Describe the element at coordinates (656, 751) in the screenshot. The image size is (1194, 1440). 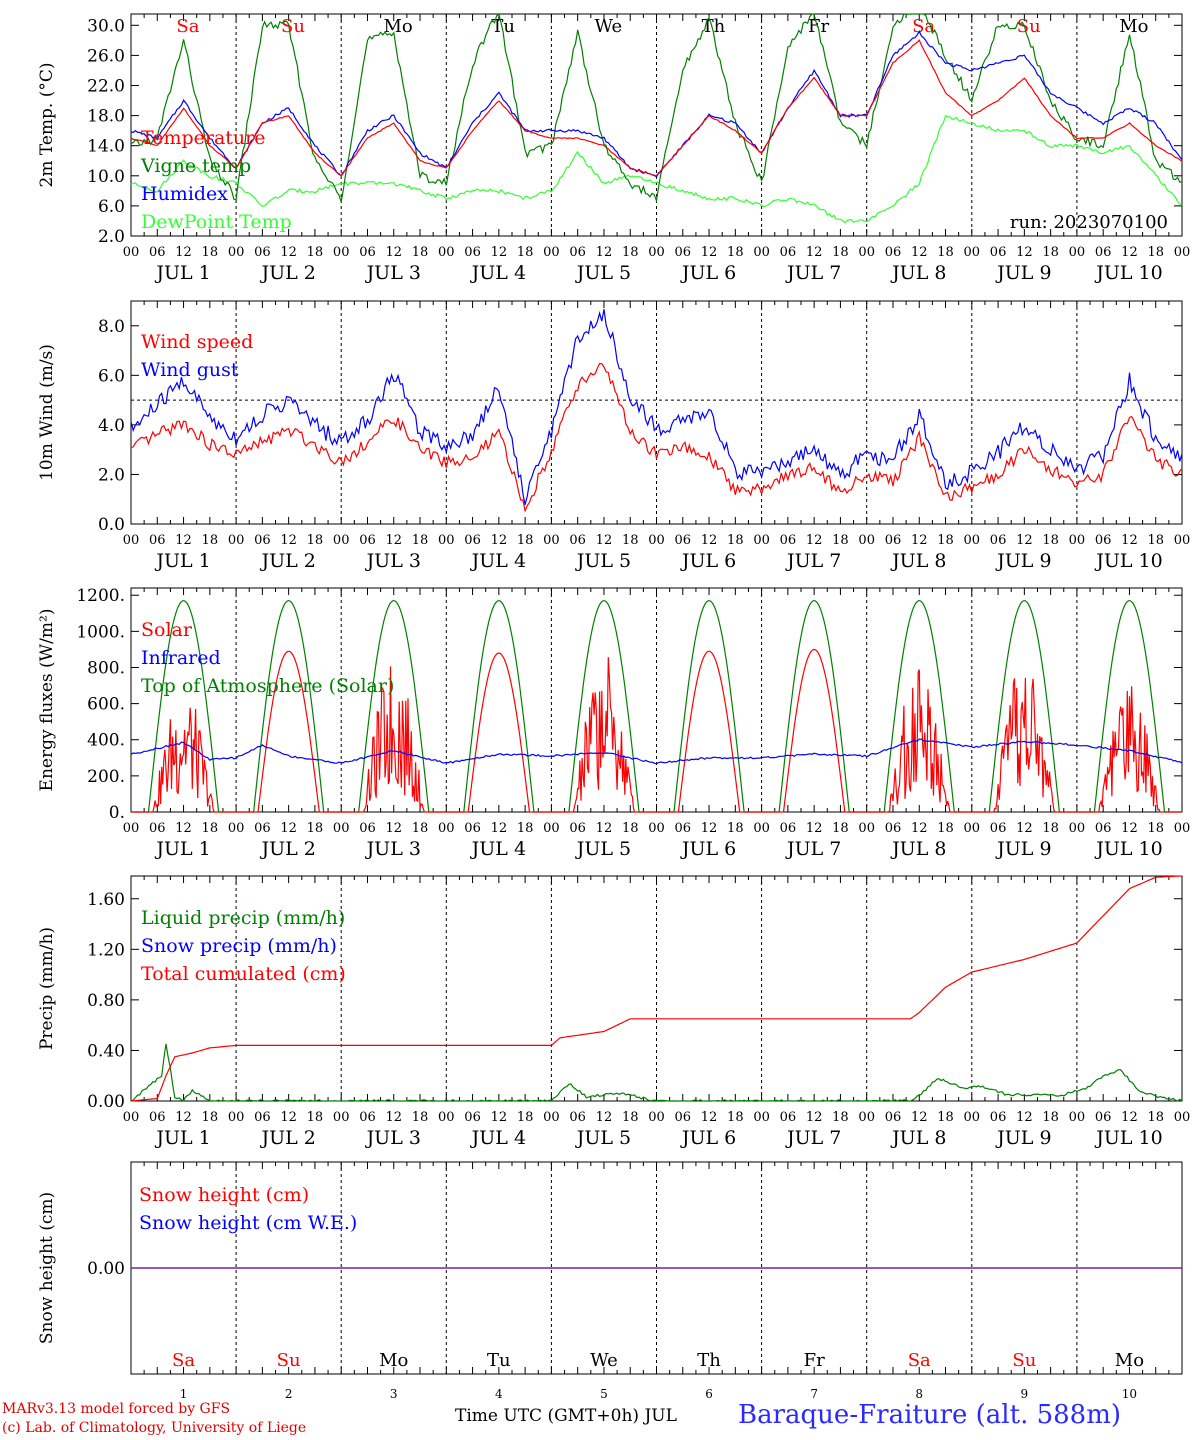
I see `infrared-line` at that location.